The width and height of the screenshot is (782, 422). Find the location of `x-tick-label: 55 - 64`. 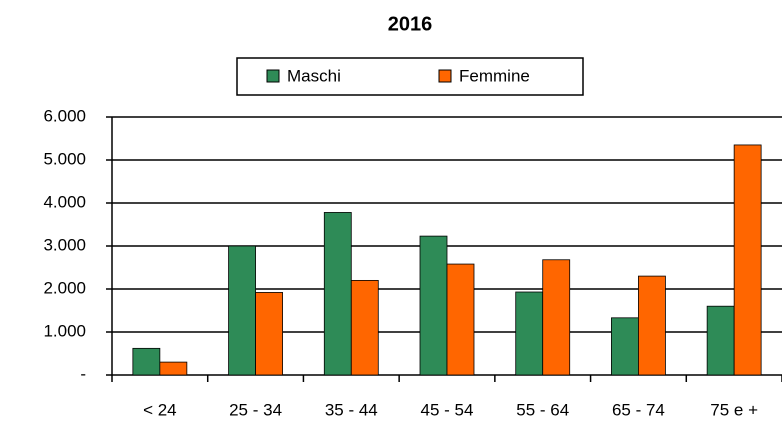

x-tick-label: 55 - 64 is located at coordinates (542, 409).